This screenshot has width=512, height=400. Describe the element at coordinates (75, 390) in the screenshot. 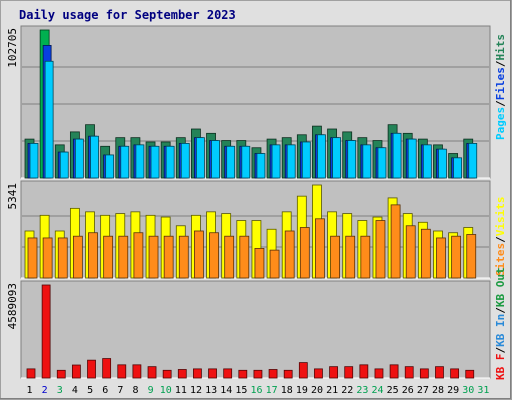

I see `day-label-4: 4` at that location.